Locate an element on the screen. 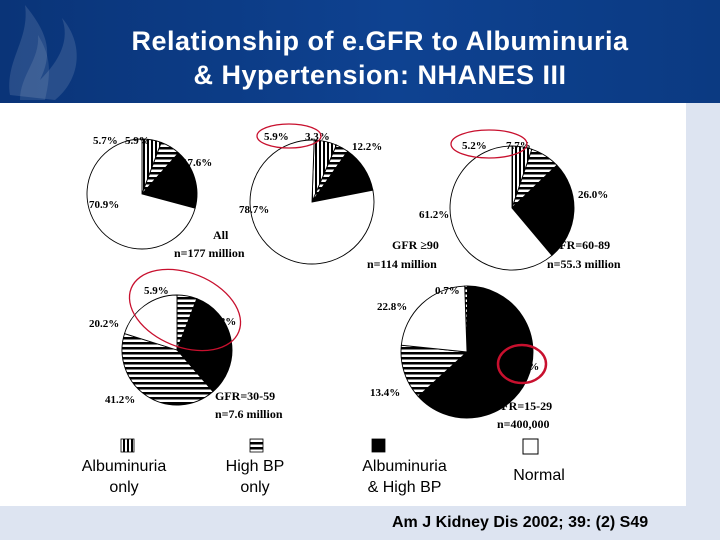 This screenshot has height=540, width=720. pie-gfr15-label-both: 63.1% is located at coordinates (524, 367).